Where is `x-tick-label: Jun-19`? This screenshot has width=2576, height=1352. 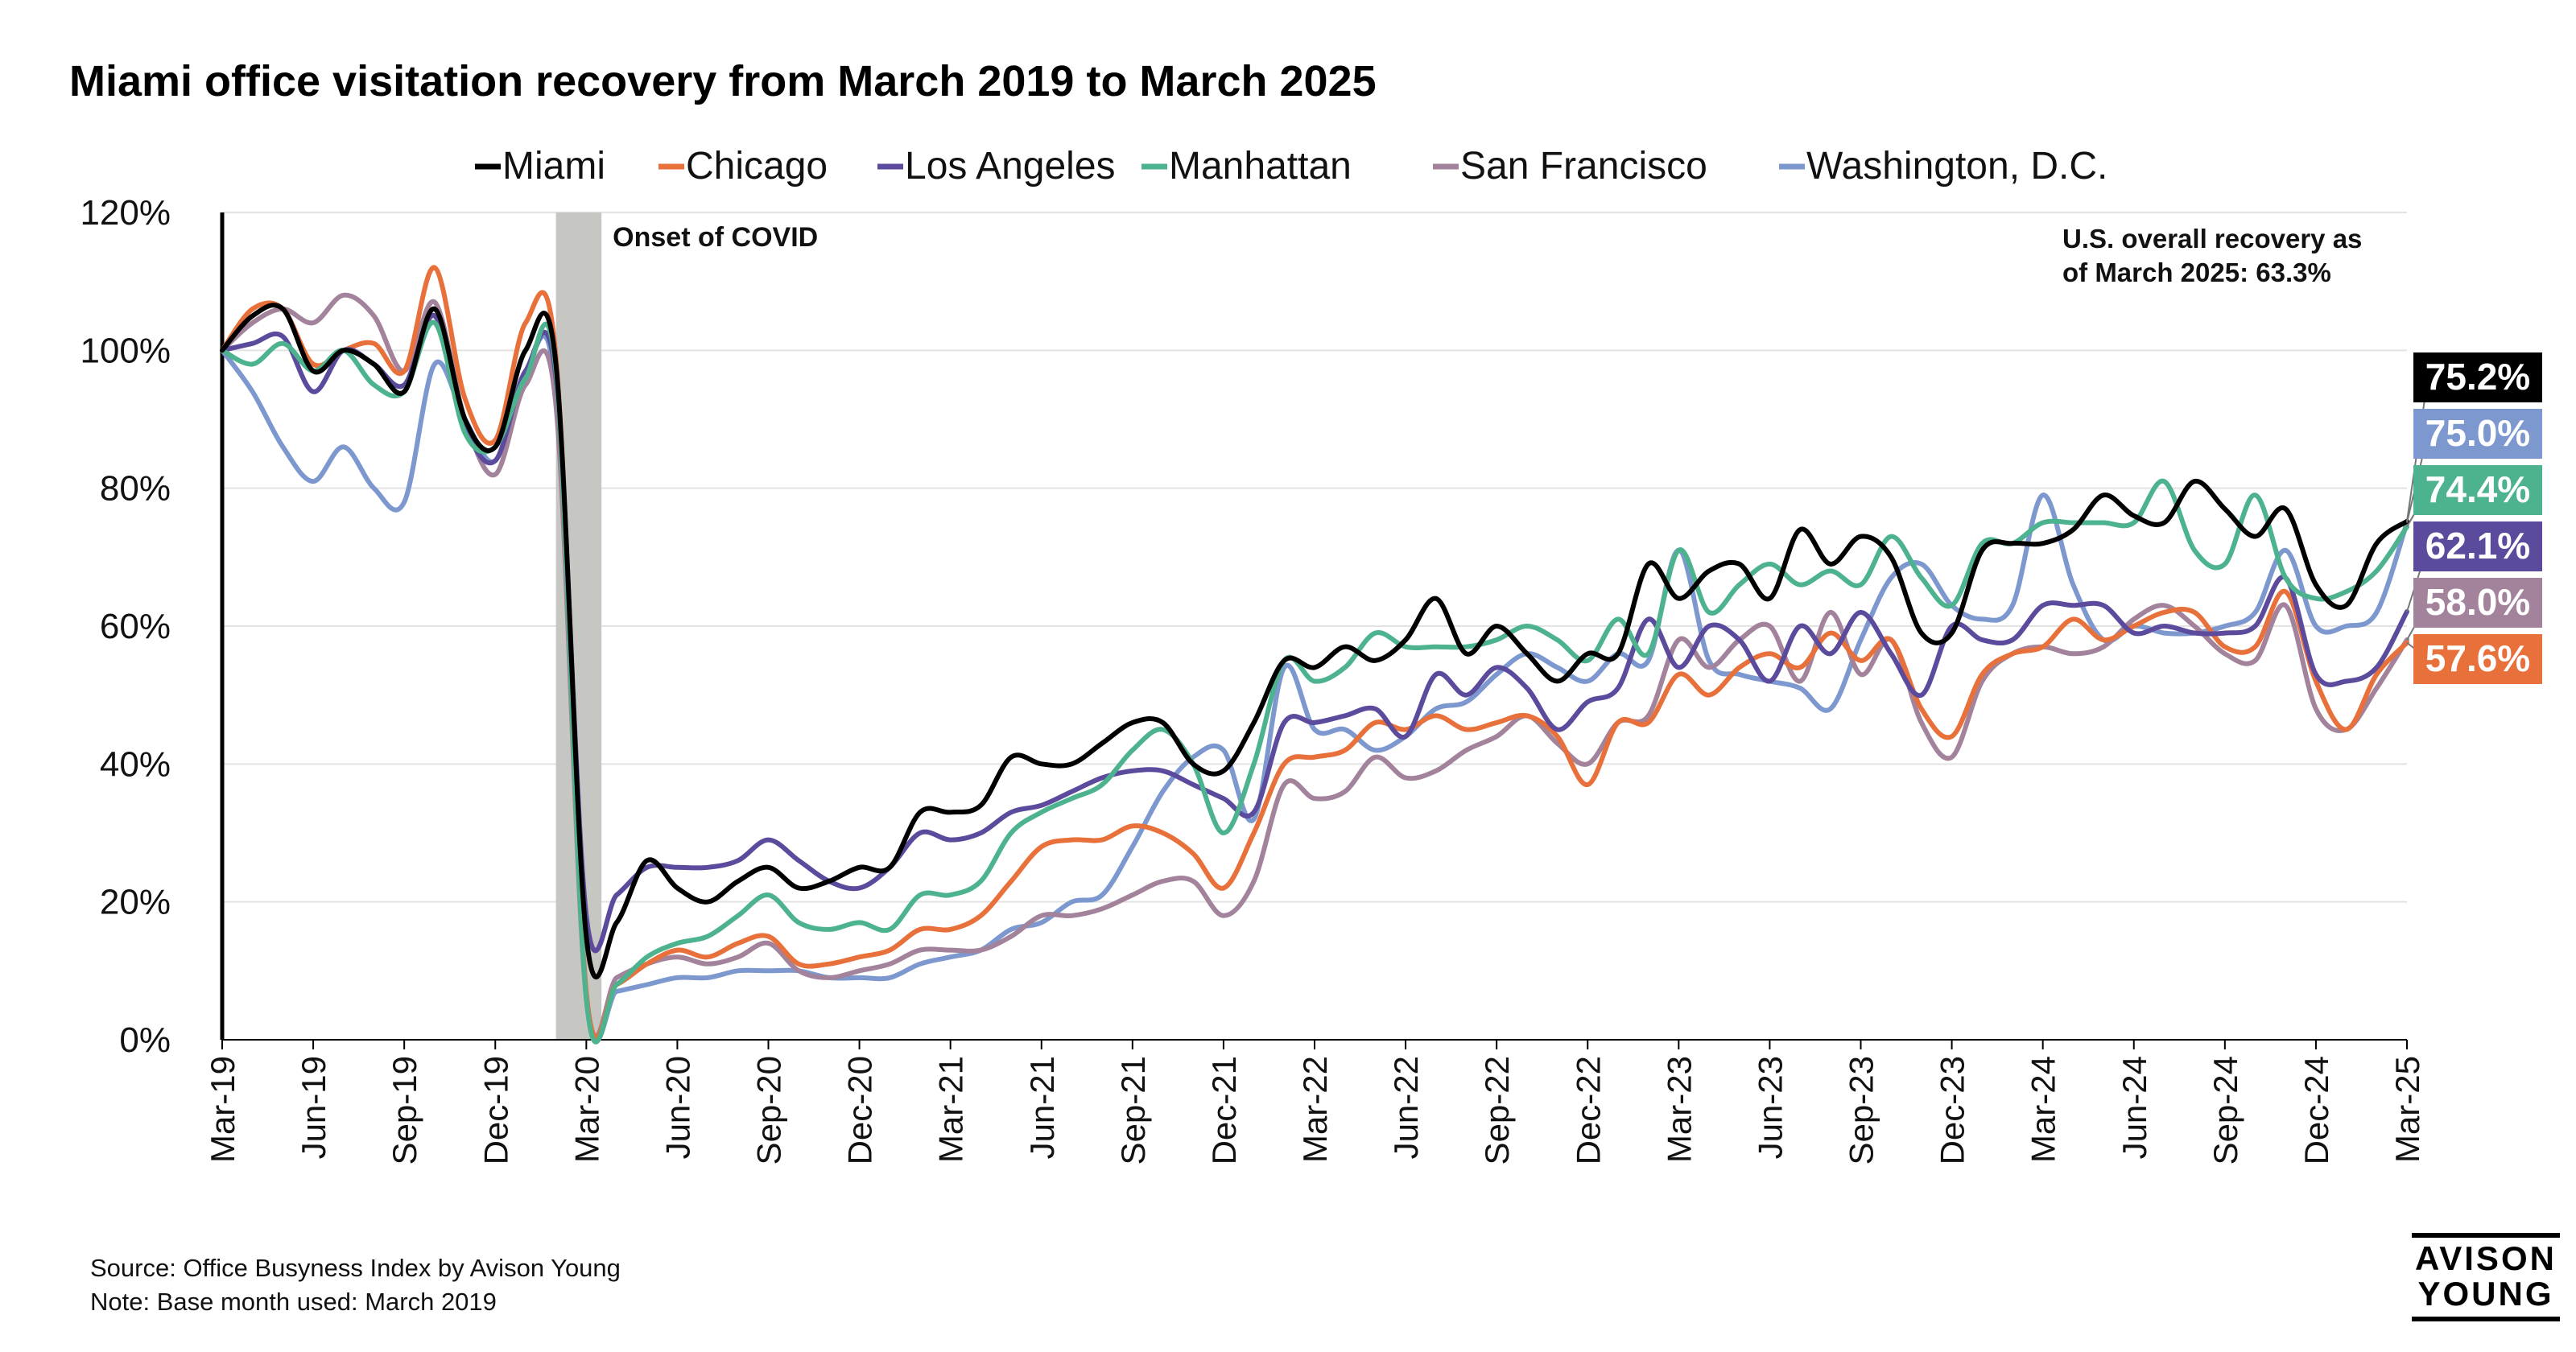 x-tick-label: Jun-19 is located at coordinates (313, 1107).